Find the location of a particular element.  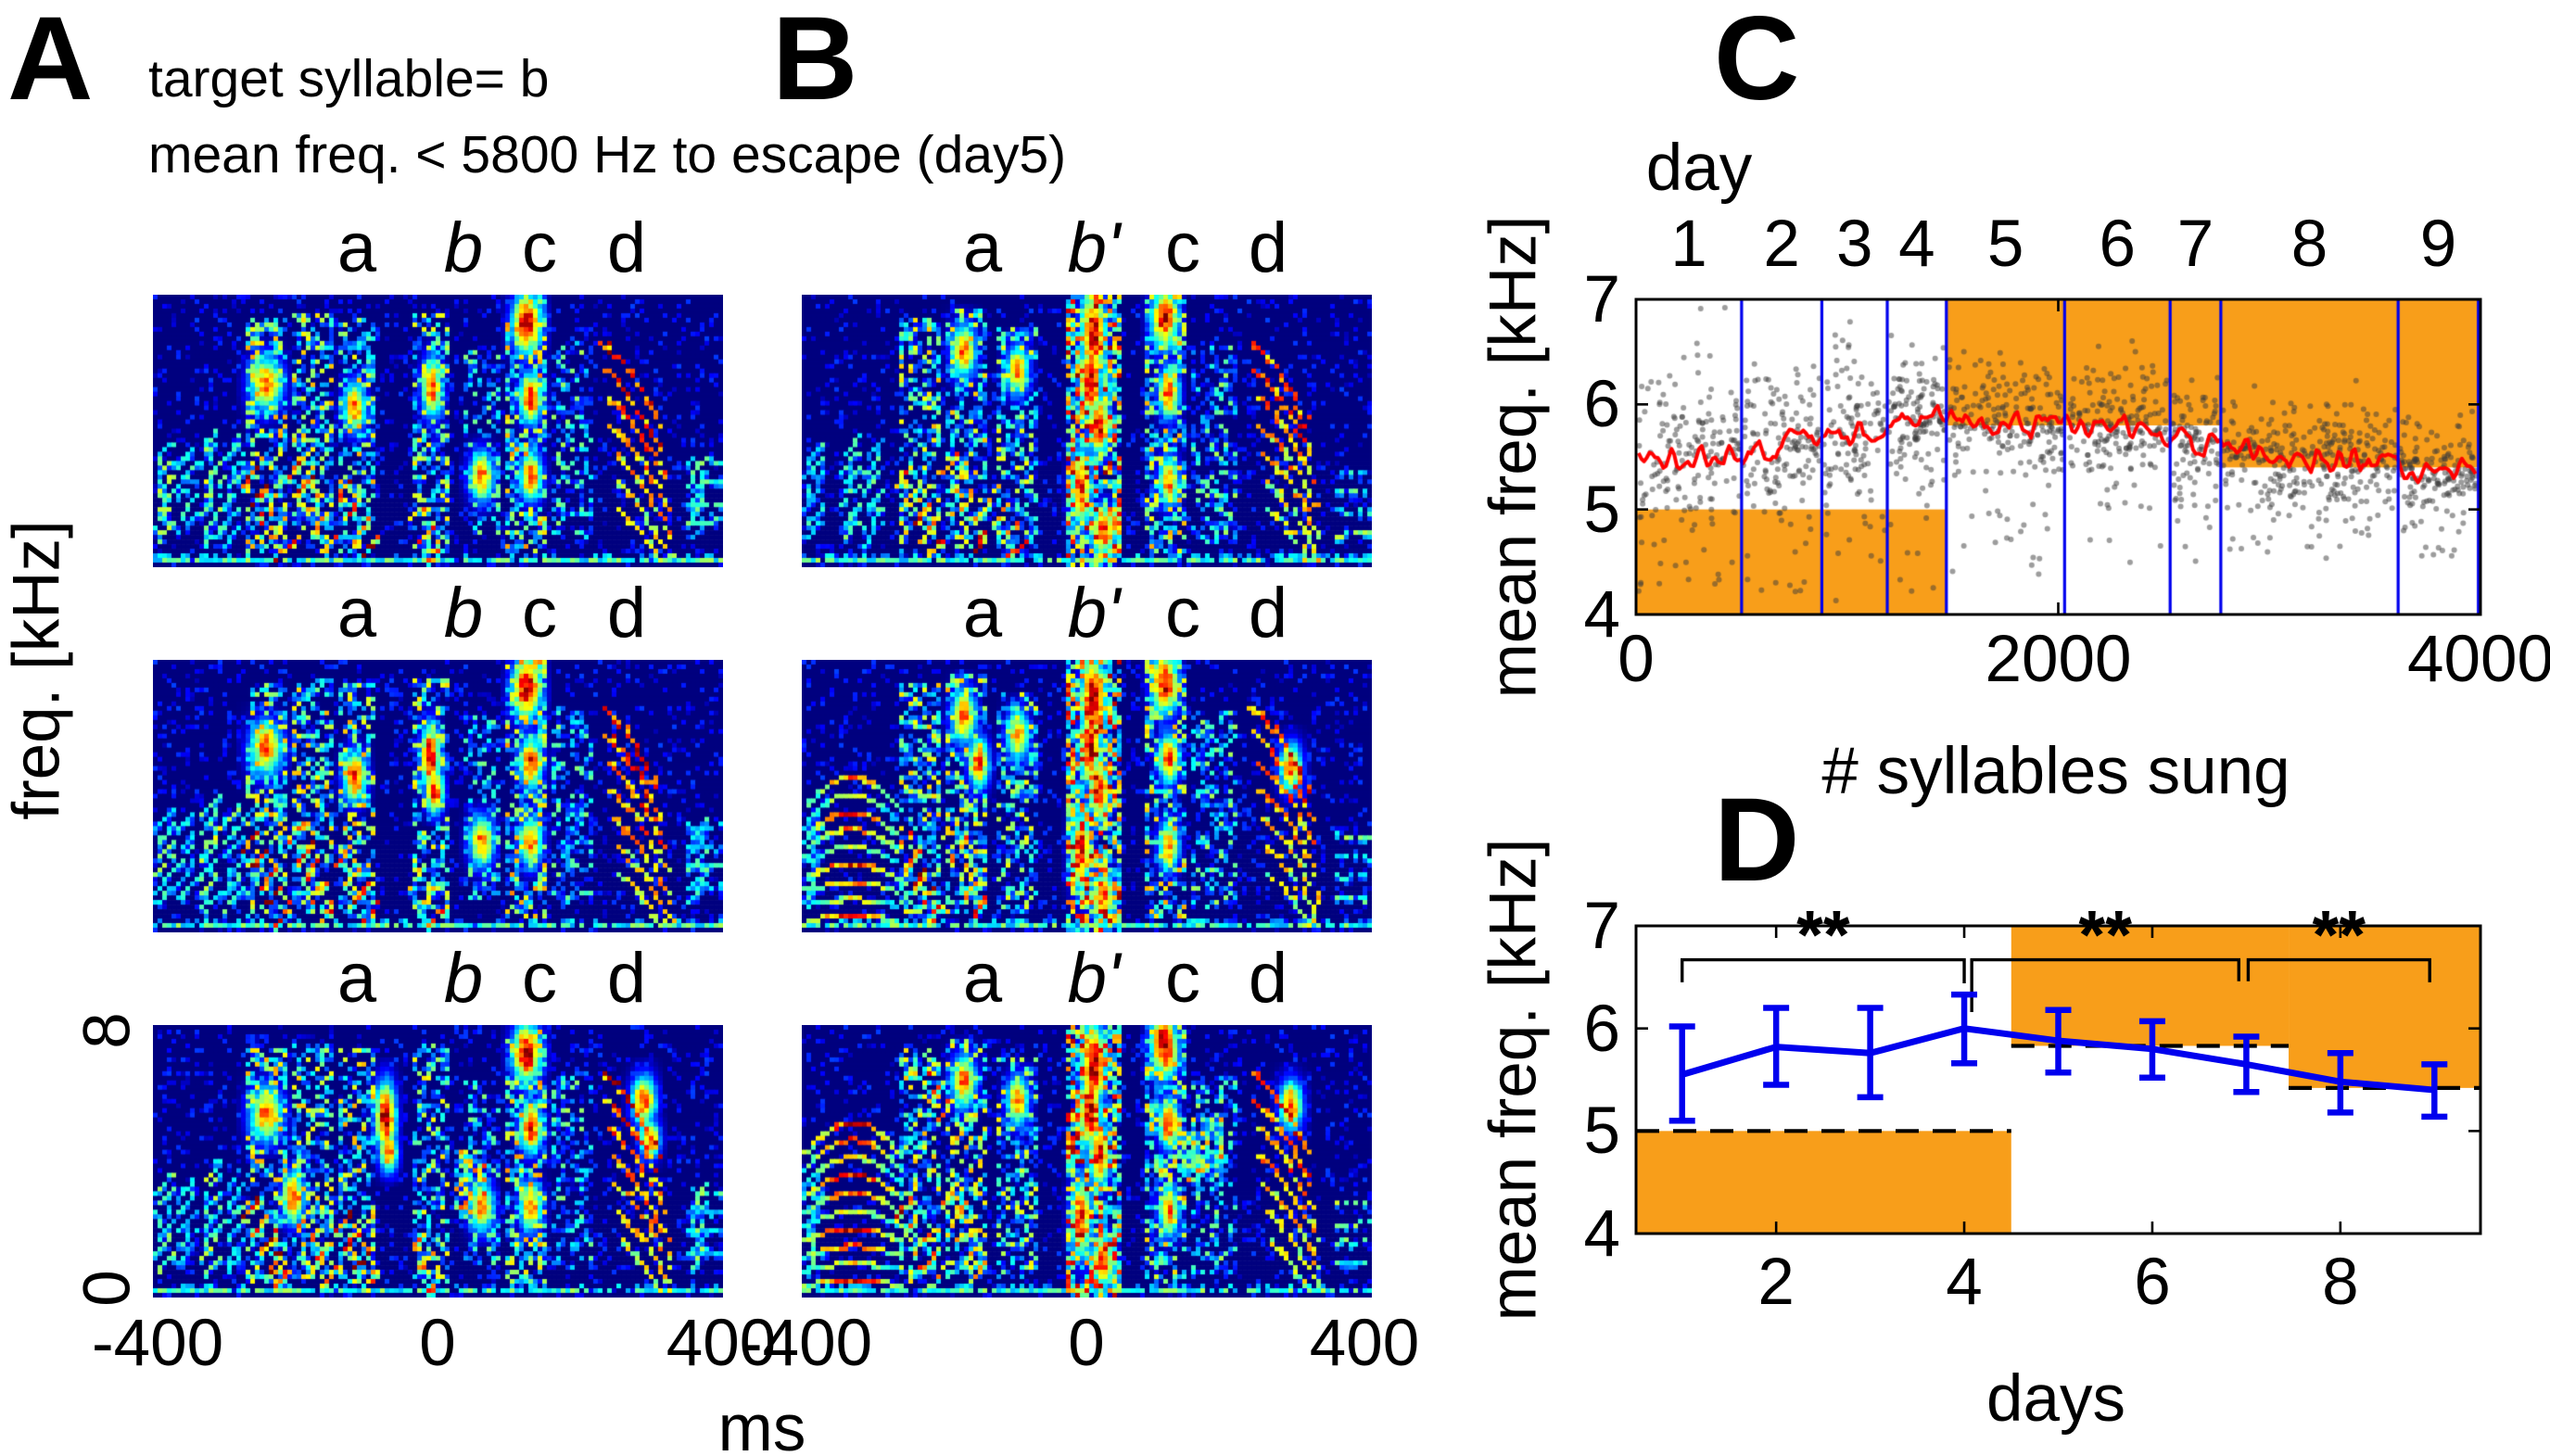

spectrogram-panel-a-row1 is located at coordinates (438, 431).